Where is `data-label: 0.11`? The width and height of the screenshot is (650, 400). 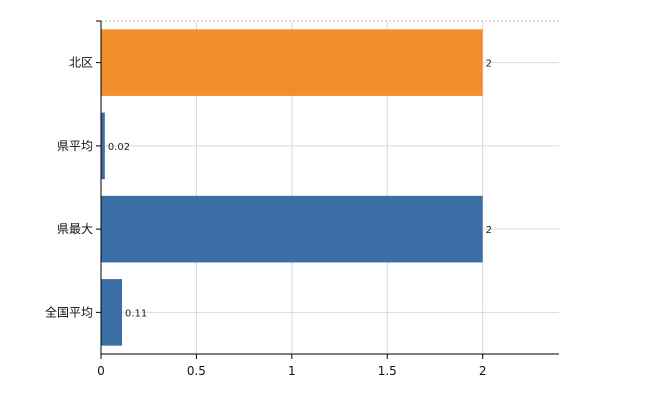
data-label: 0.11 is located at coordinates (136, 313).